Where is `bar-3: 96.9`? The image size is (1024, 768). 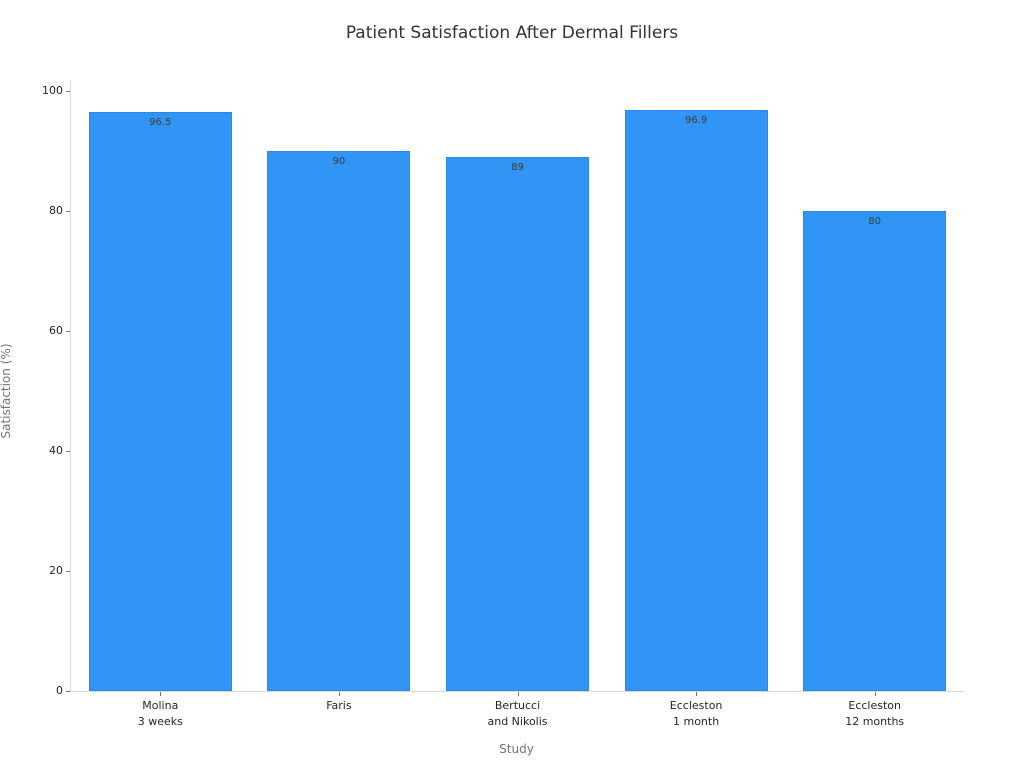
bar-3: 96.9 is located at coordinates (696, 400).